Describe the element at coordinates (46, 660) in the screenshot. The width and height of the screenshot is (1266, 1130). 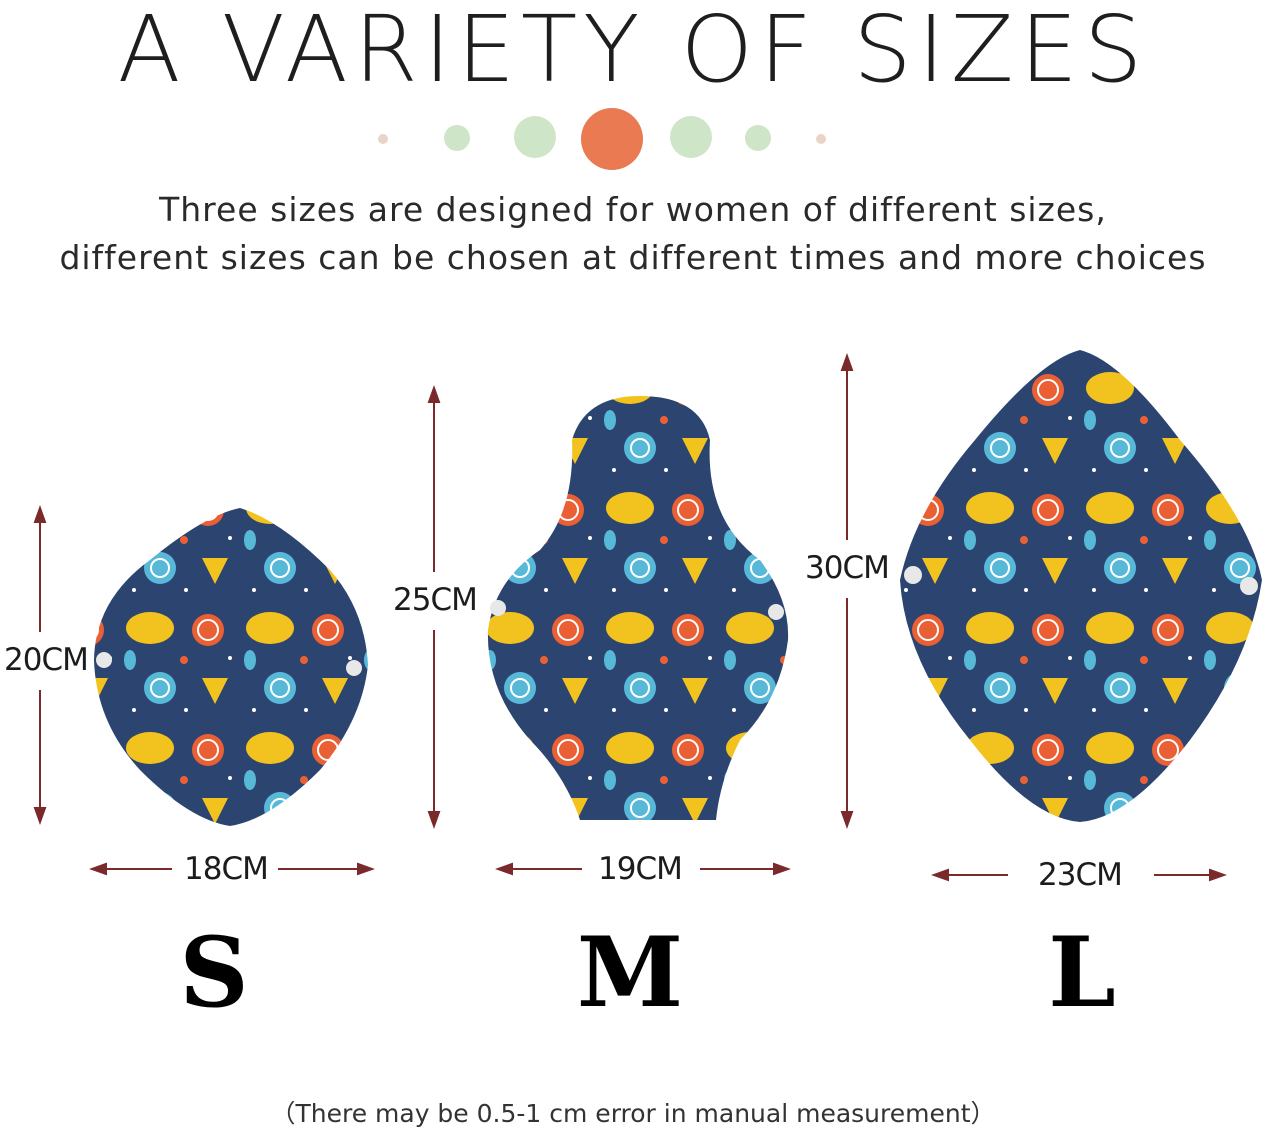
I see `height-label-s: 20CM` at that location.